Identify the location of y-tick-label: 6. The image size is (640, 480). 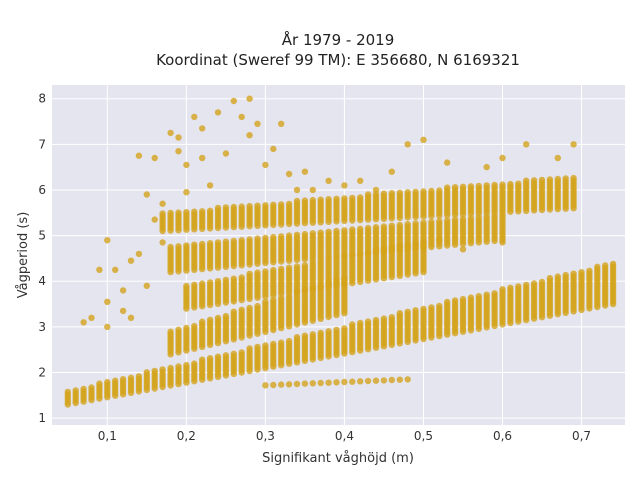
(42, 190).